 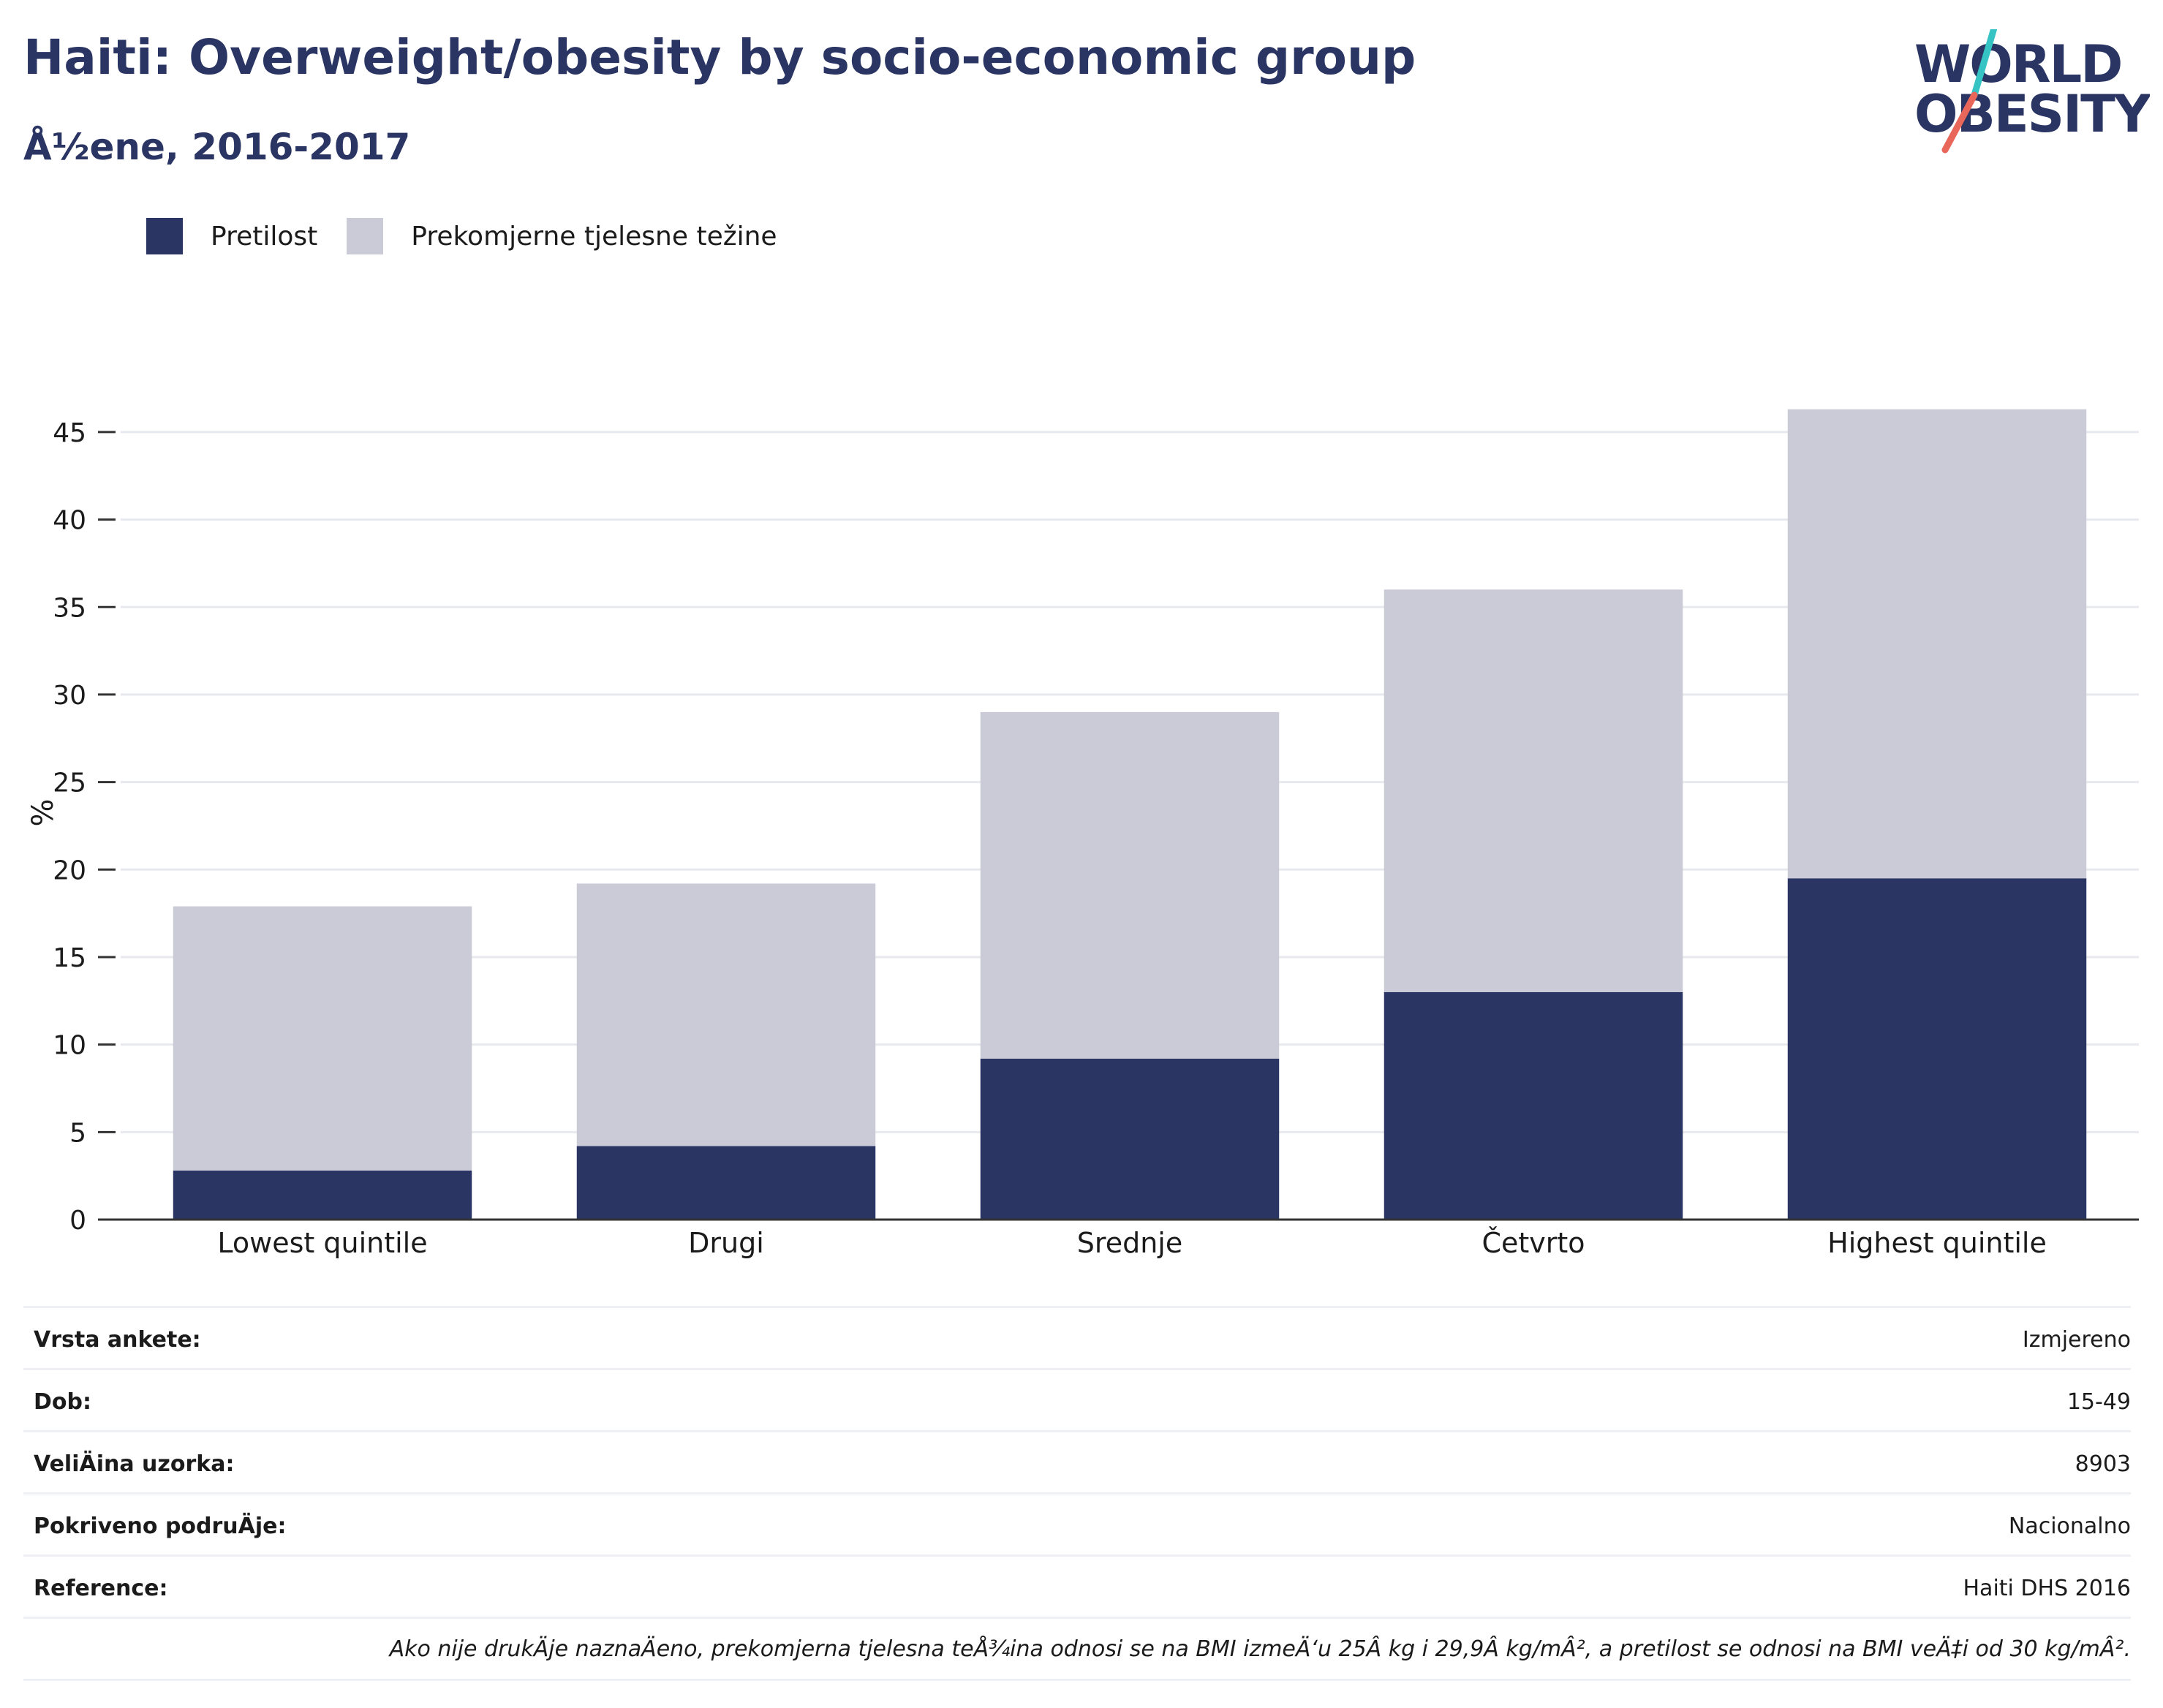 What do you see at coordinates (77, 1221) in the screenshot?
I see `y-tick-label: 0` at bounding box center [77, 1221].